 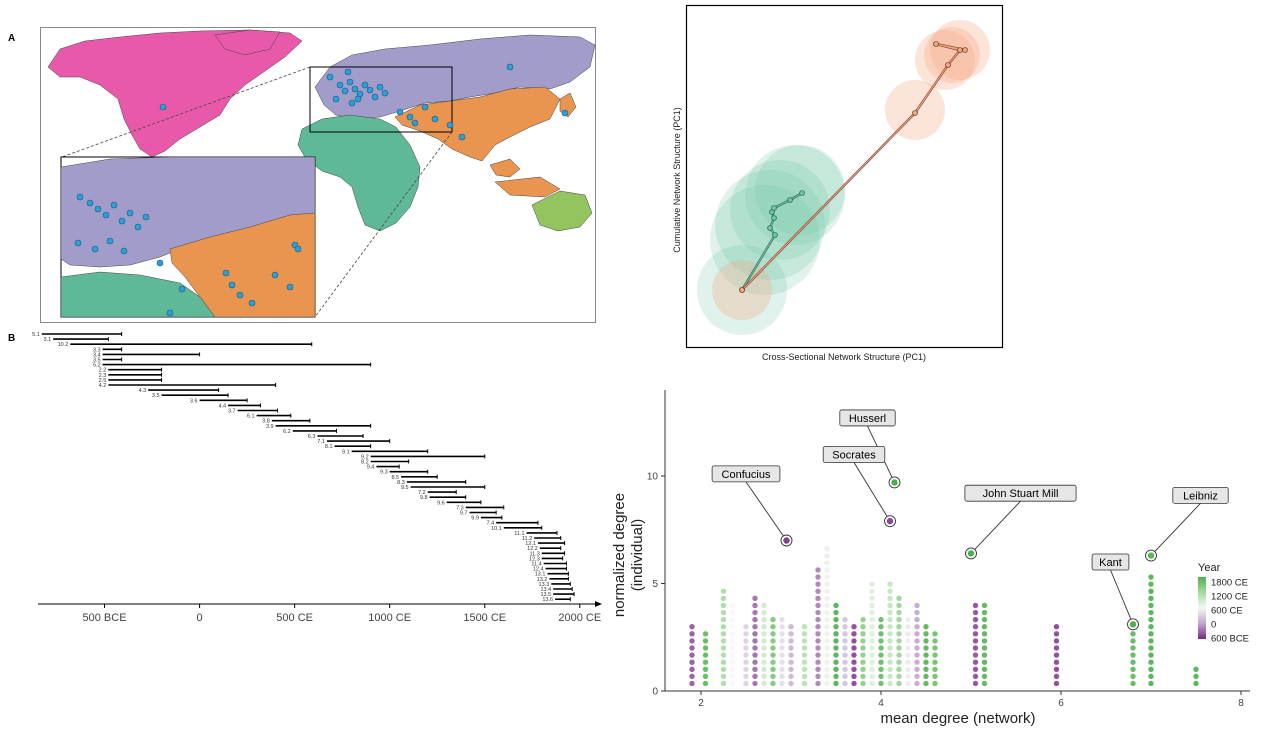 What do you see at coordinates (63, 345) in the screenshot?
I see `timeline-bar-label: 10.2` at bounding box center [63, 345].